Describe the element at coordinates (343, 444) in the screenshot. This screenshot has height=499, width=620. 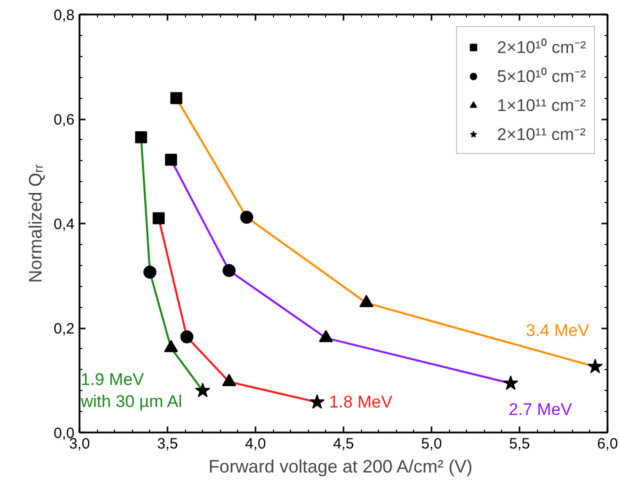
I see `x-tick-label: 4,5` at that location.